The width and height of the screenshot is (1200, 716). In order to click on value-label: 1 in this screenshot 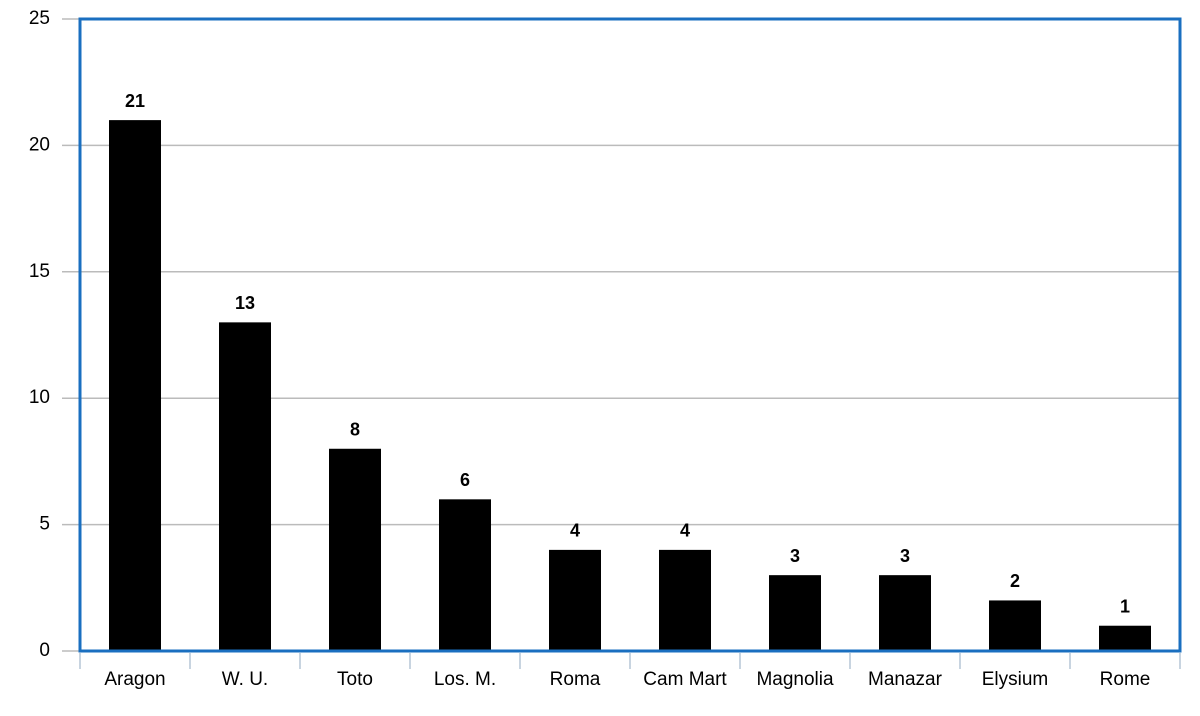, I will do `click(1125, 606)`.